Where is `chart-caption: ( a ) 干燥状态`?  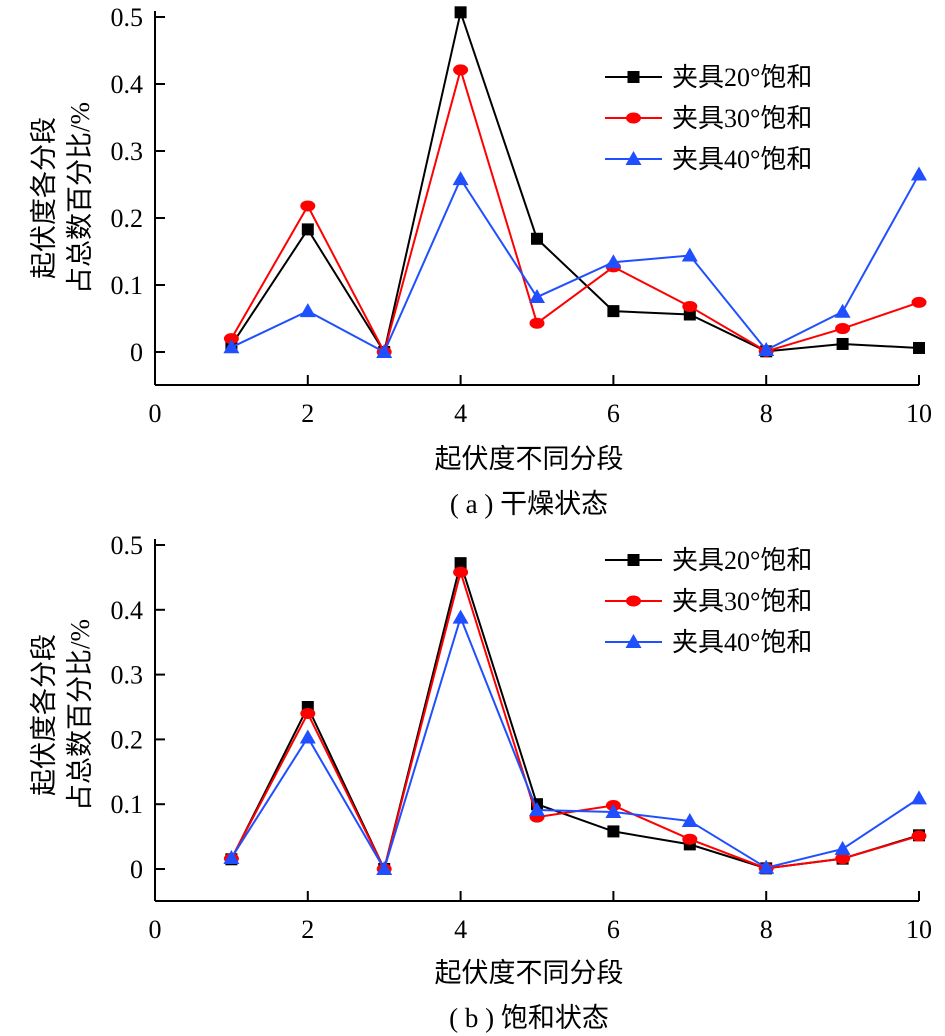
chart-caption: ( a ) 干燥状态 is located at coordinates (529, 504).